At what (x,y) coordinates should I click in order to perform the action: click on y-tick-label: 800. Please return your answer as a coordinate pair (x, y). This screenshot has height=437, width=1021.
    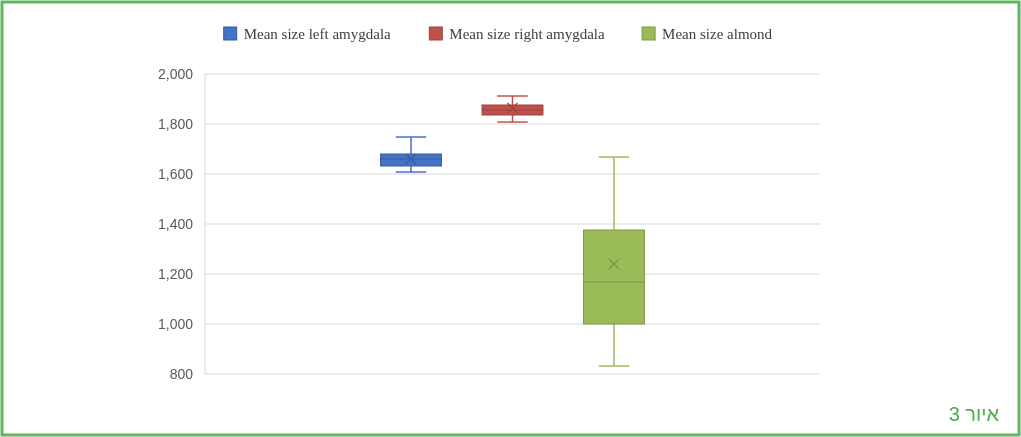
    Looking at the image, I should click on (181, 373).